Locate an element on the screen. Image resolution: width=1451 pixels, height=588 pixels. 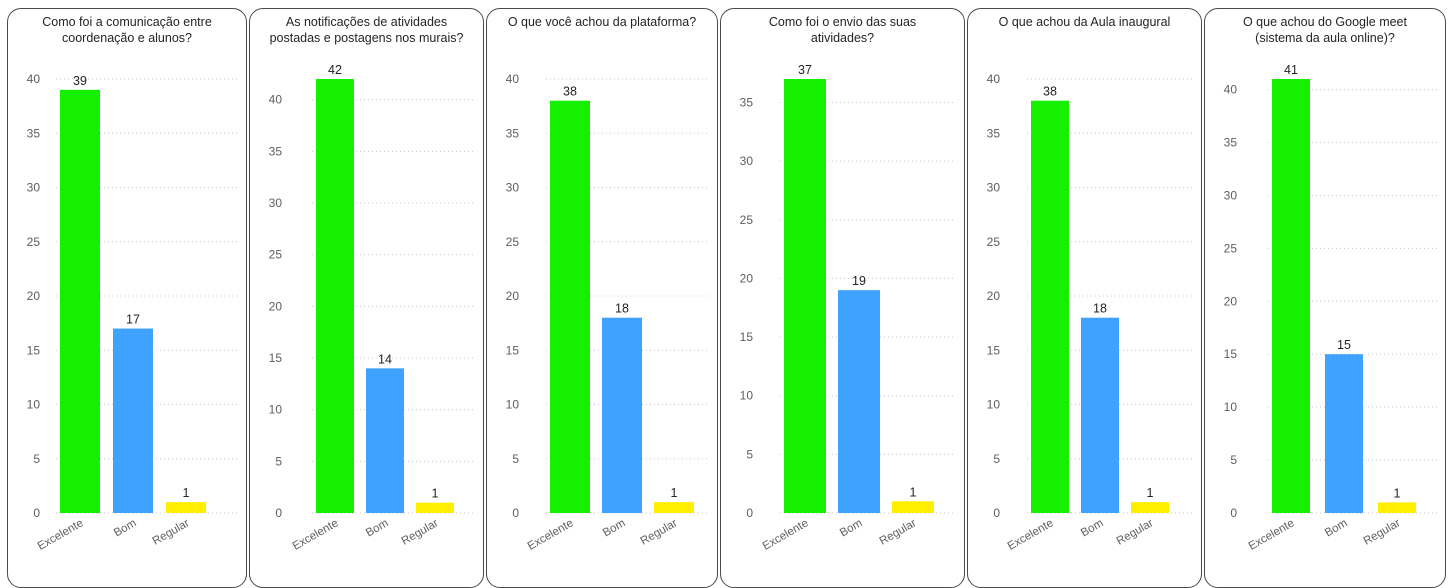
bar-chart-aula-inaugural: 0 5 10 15 20 25 30 35 40 38 Excelente 18 Bom 1 Regular is located at coordinates (1090, 312).